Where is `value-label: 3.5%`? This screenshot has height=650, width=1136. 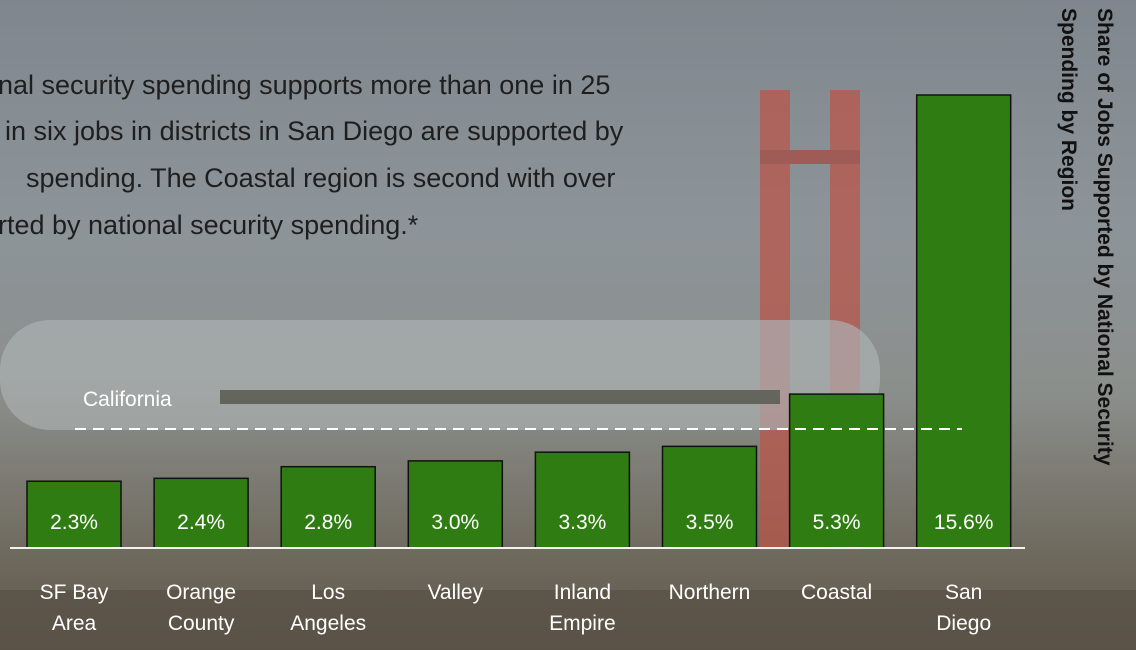
value-label: 3.5% is located at coordinates (710, 522).